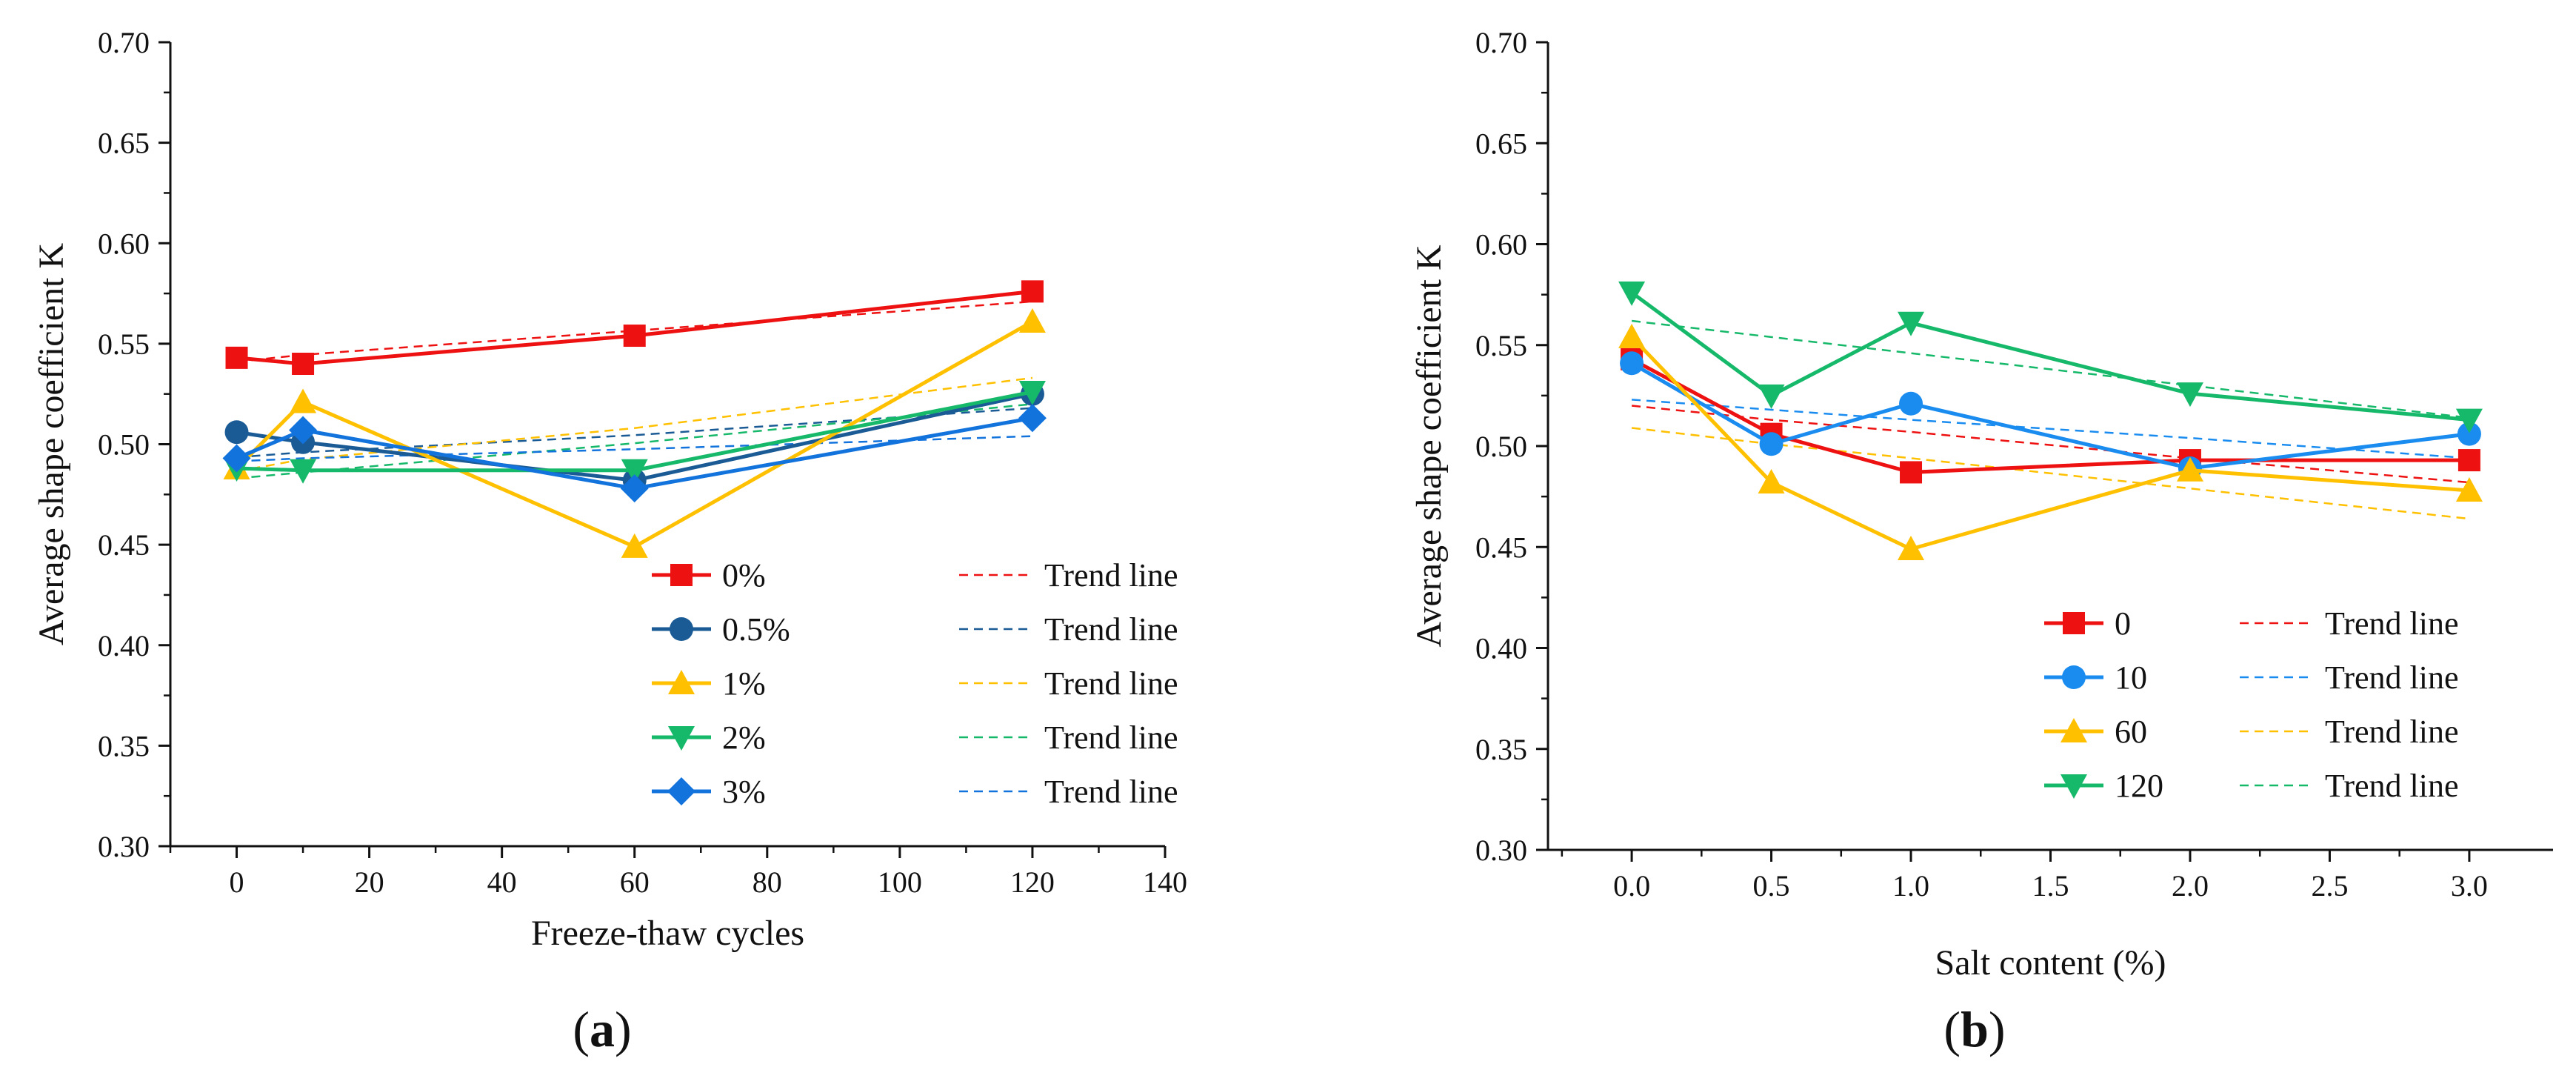 The height and width of the screenshot is (1087, 2576). I want to click on panel-b-y-tick-label: 0.65, so click(1501, 143).